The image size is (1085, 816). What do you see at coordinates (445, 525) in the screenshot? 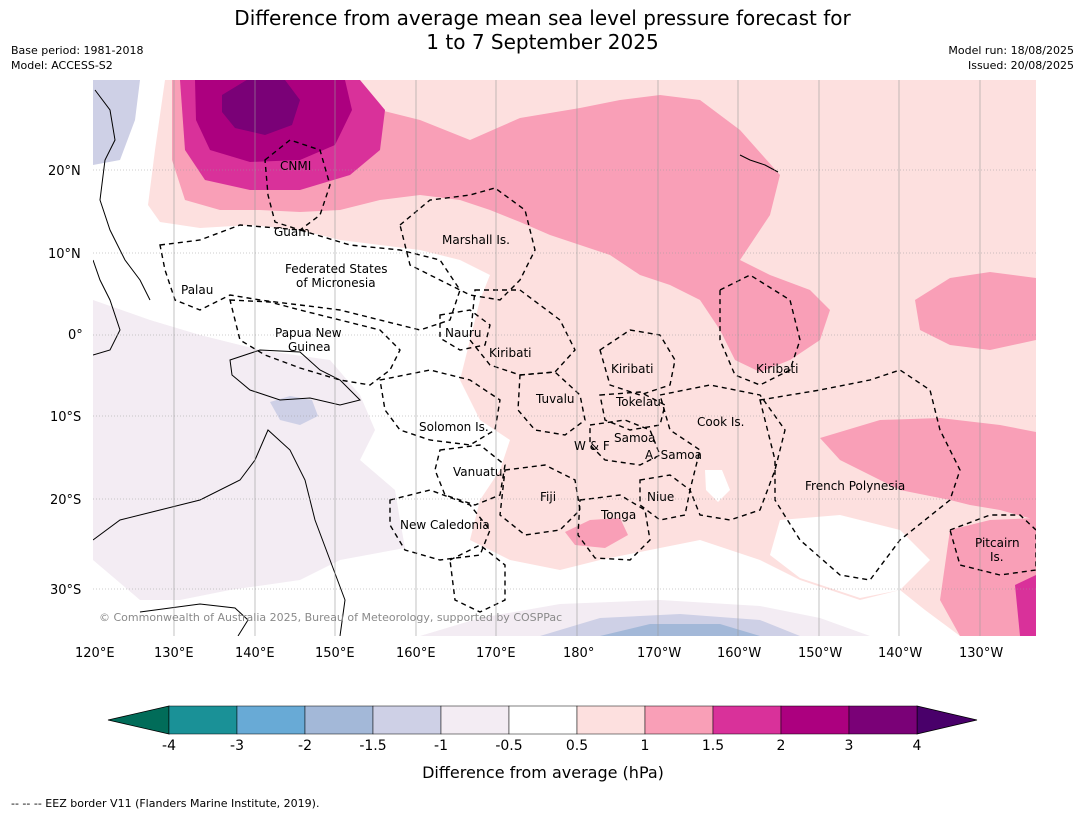
I see `label-new-caledonia: New Caledonia` at bounding box center [445, 525].